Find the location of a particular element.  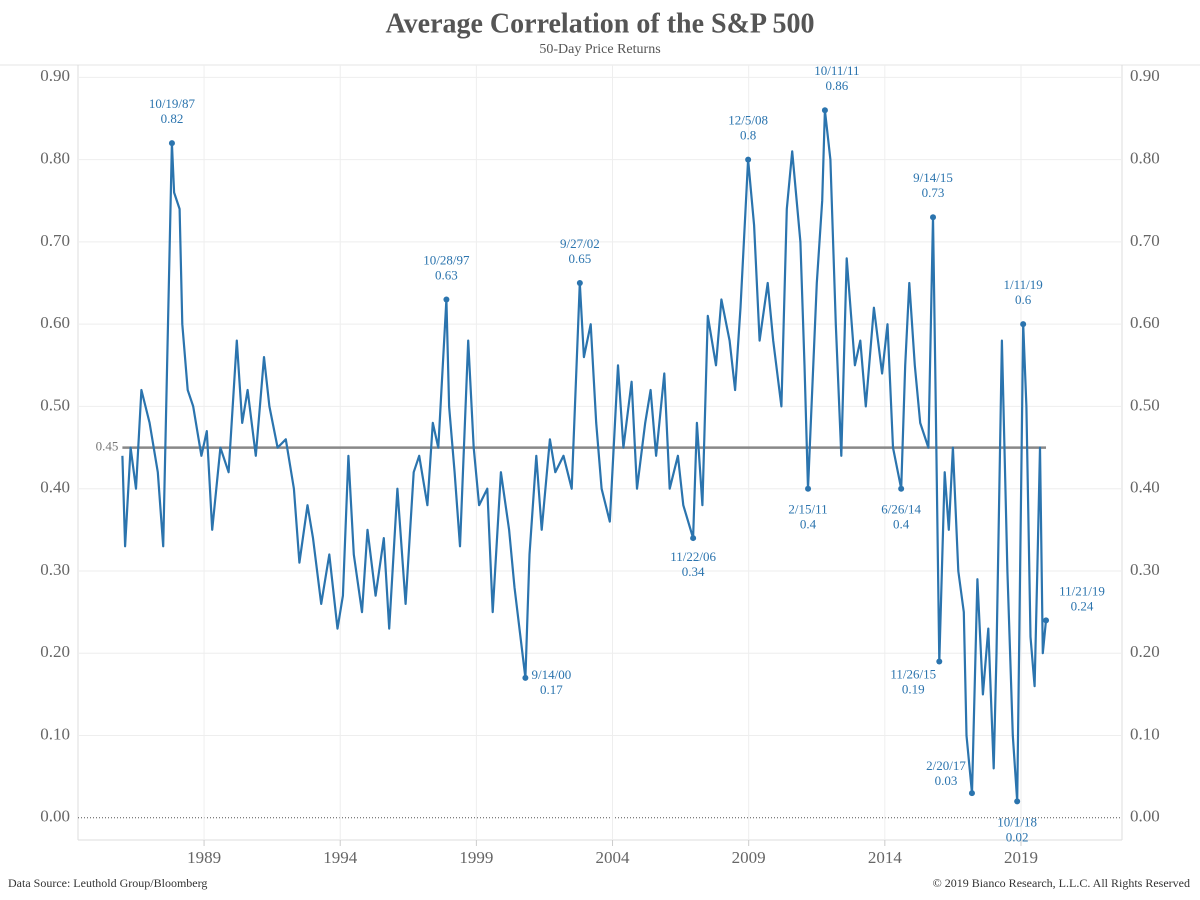

annotation-date: 1/11/19 is located at coordinates (1023, 284).